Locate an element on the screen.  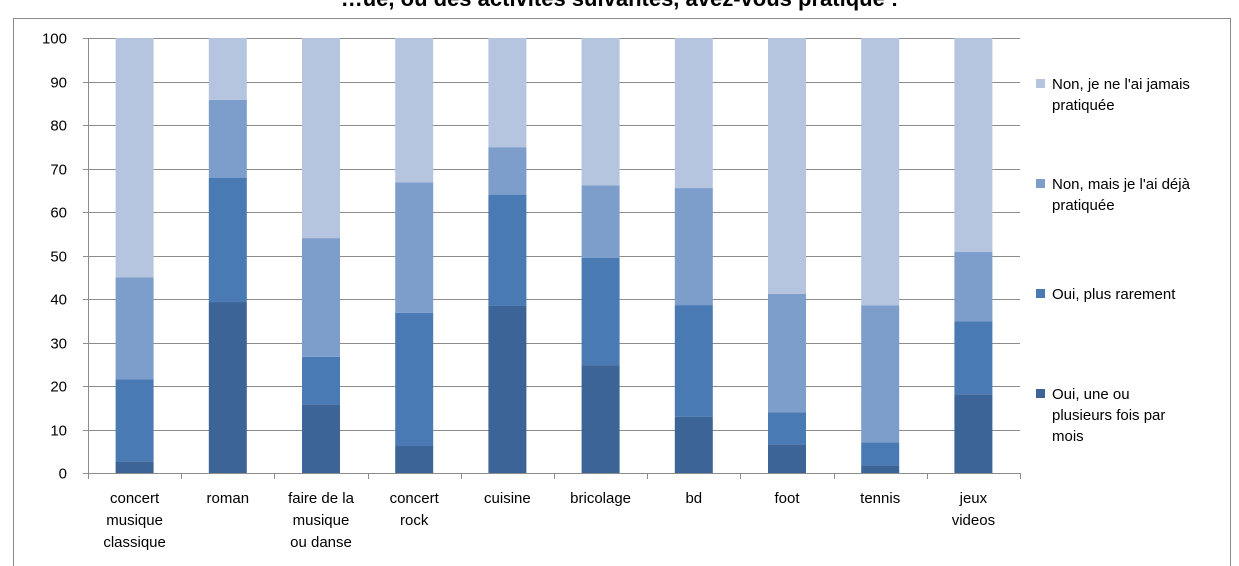
x-tick-label: rock is located at coordinates (414, 520).